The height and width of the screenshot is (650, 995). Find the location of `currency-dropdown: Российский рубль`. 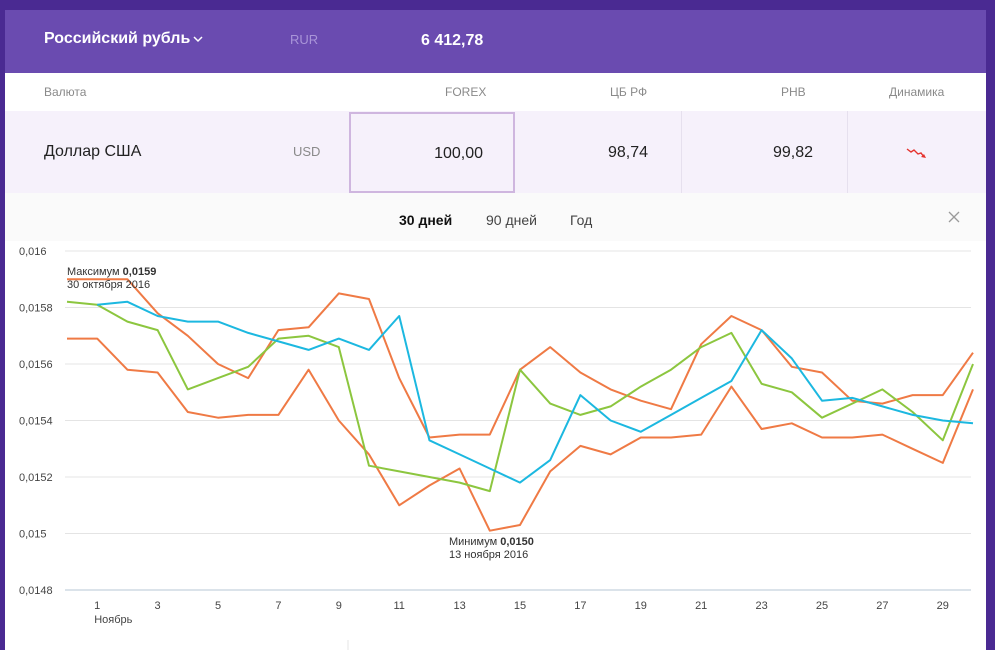

currency-dropdown: Российский рубль is located at coordinates (117, 38).